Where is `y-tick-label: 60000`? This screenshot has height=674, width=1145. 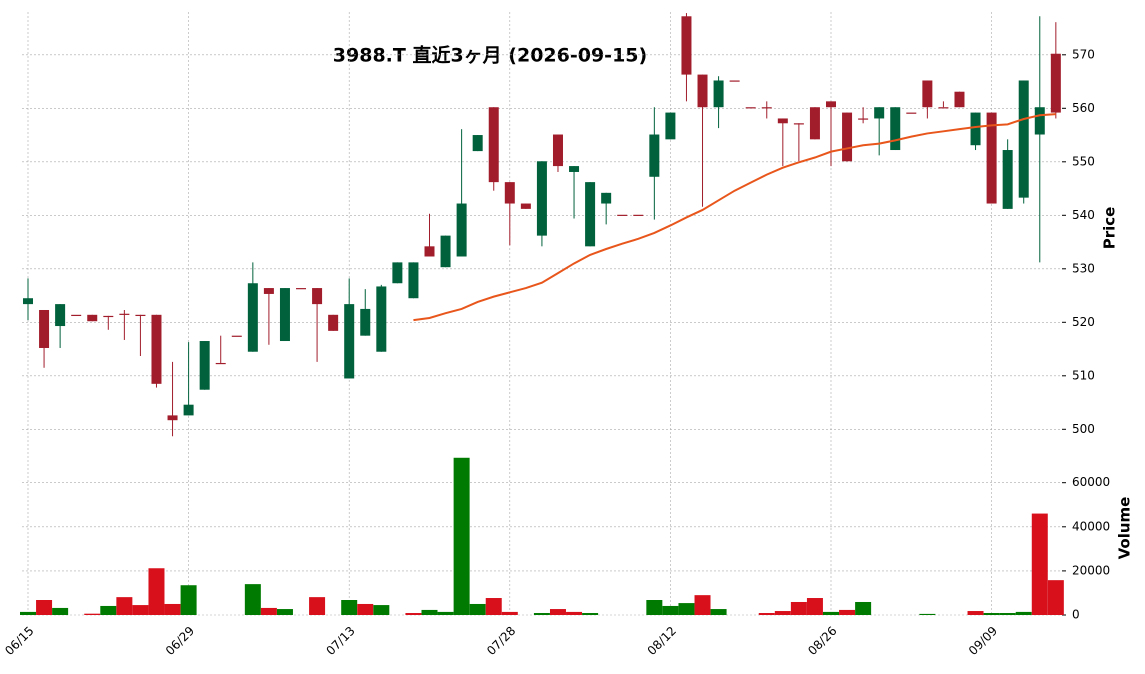 y-tick-label: 60000 is located at coordinates (1091, 482).